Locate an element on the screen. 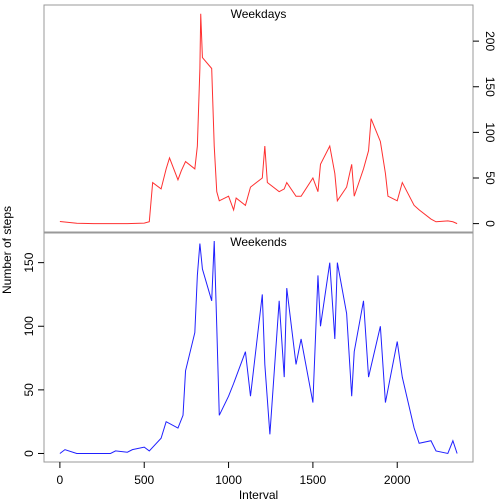  x-tick-label: 500 is located at coordinates (144, 480).